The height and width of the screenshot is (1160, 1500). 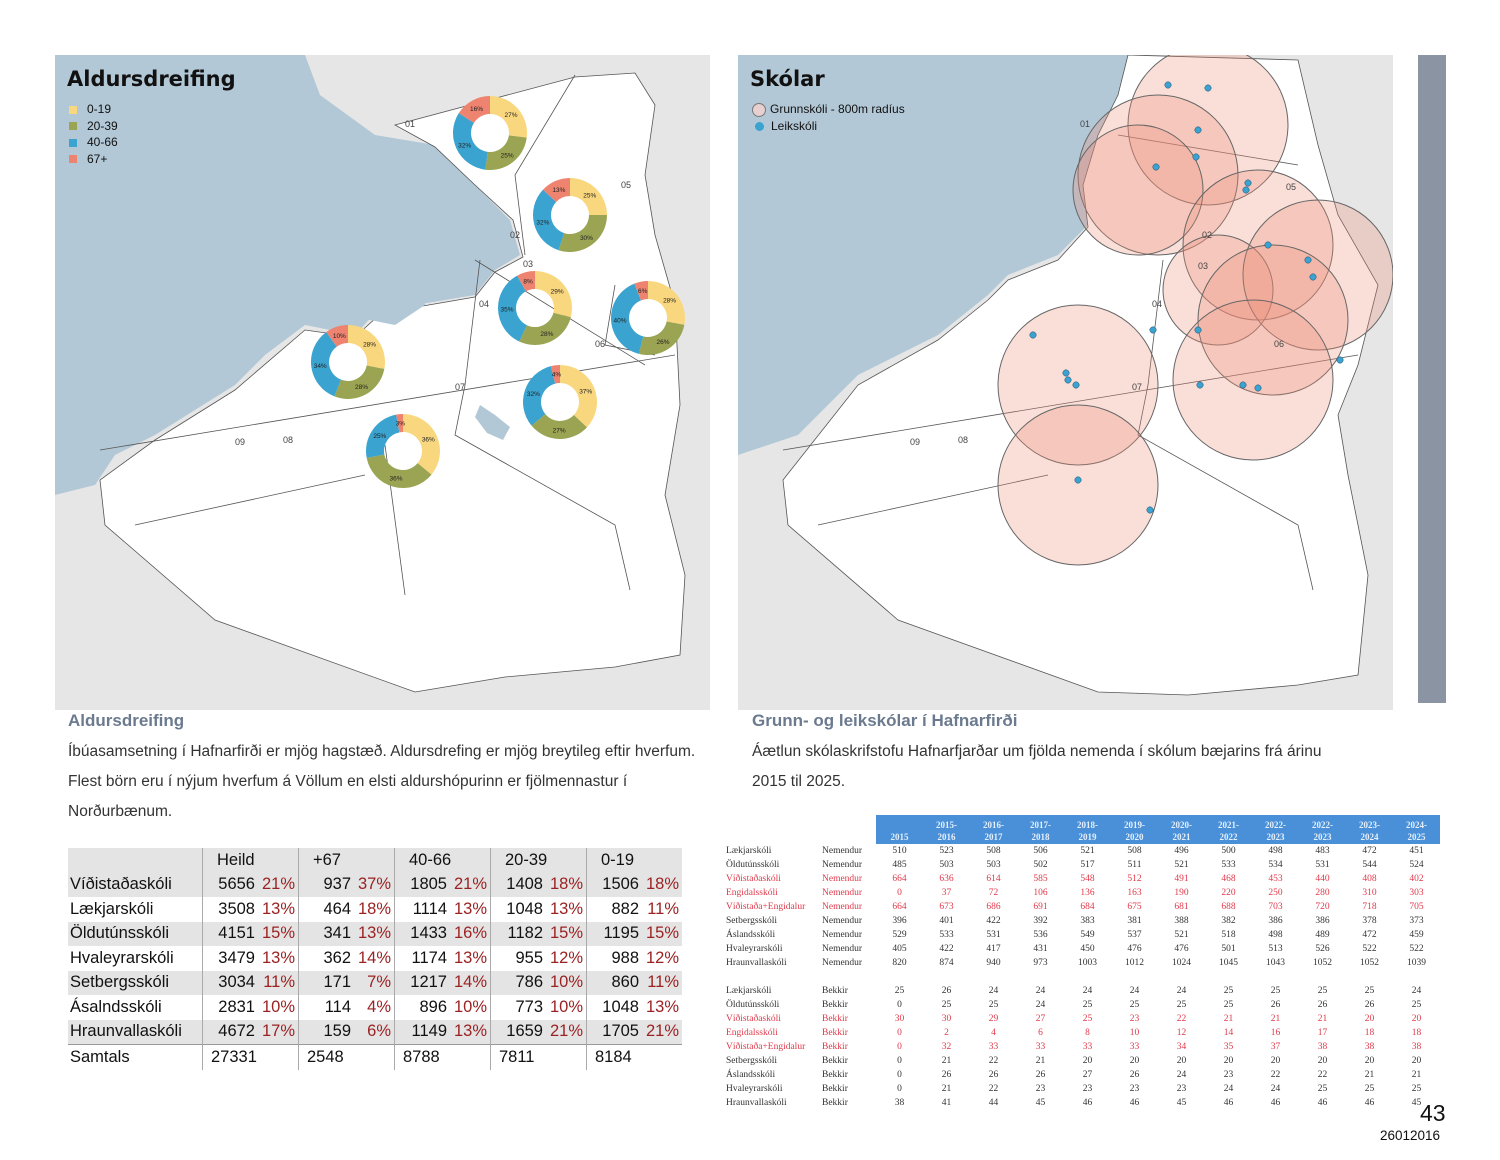 What do you see at coordinates (517, 1007) in the screenshot?
I see `count-cell: 773` at bounding box center [517, 1007].